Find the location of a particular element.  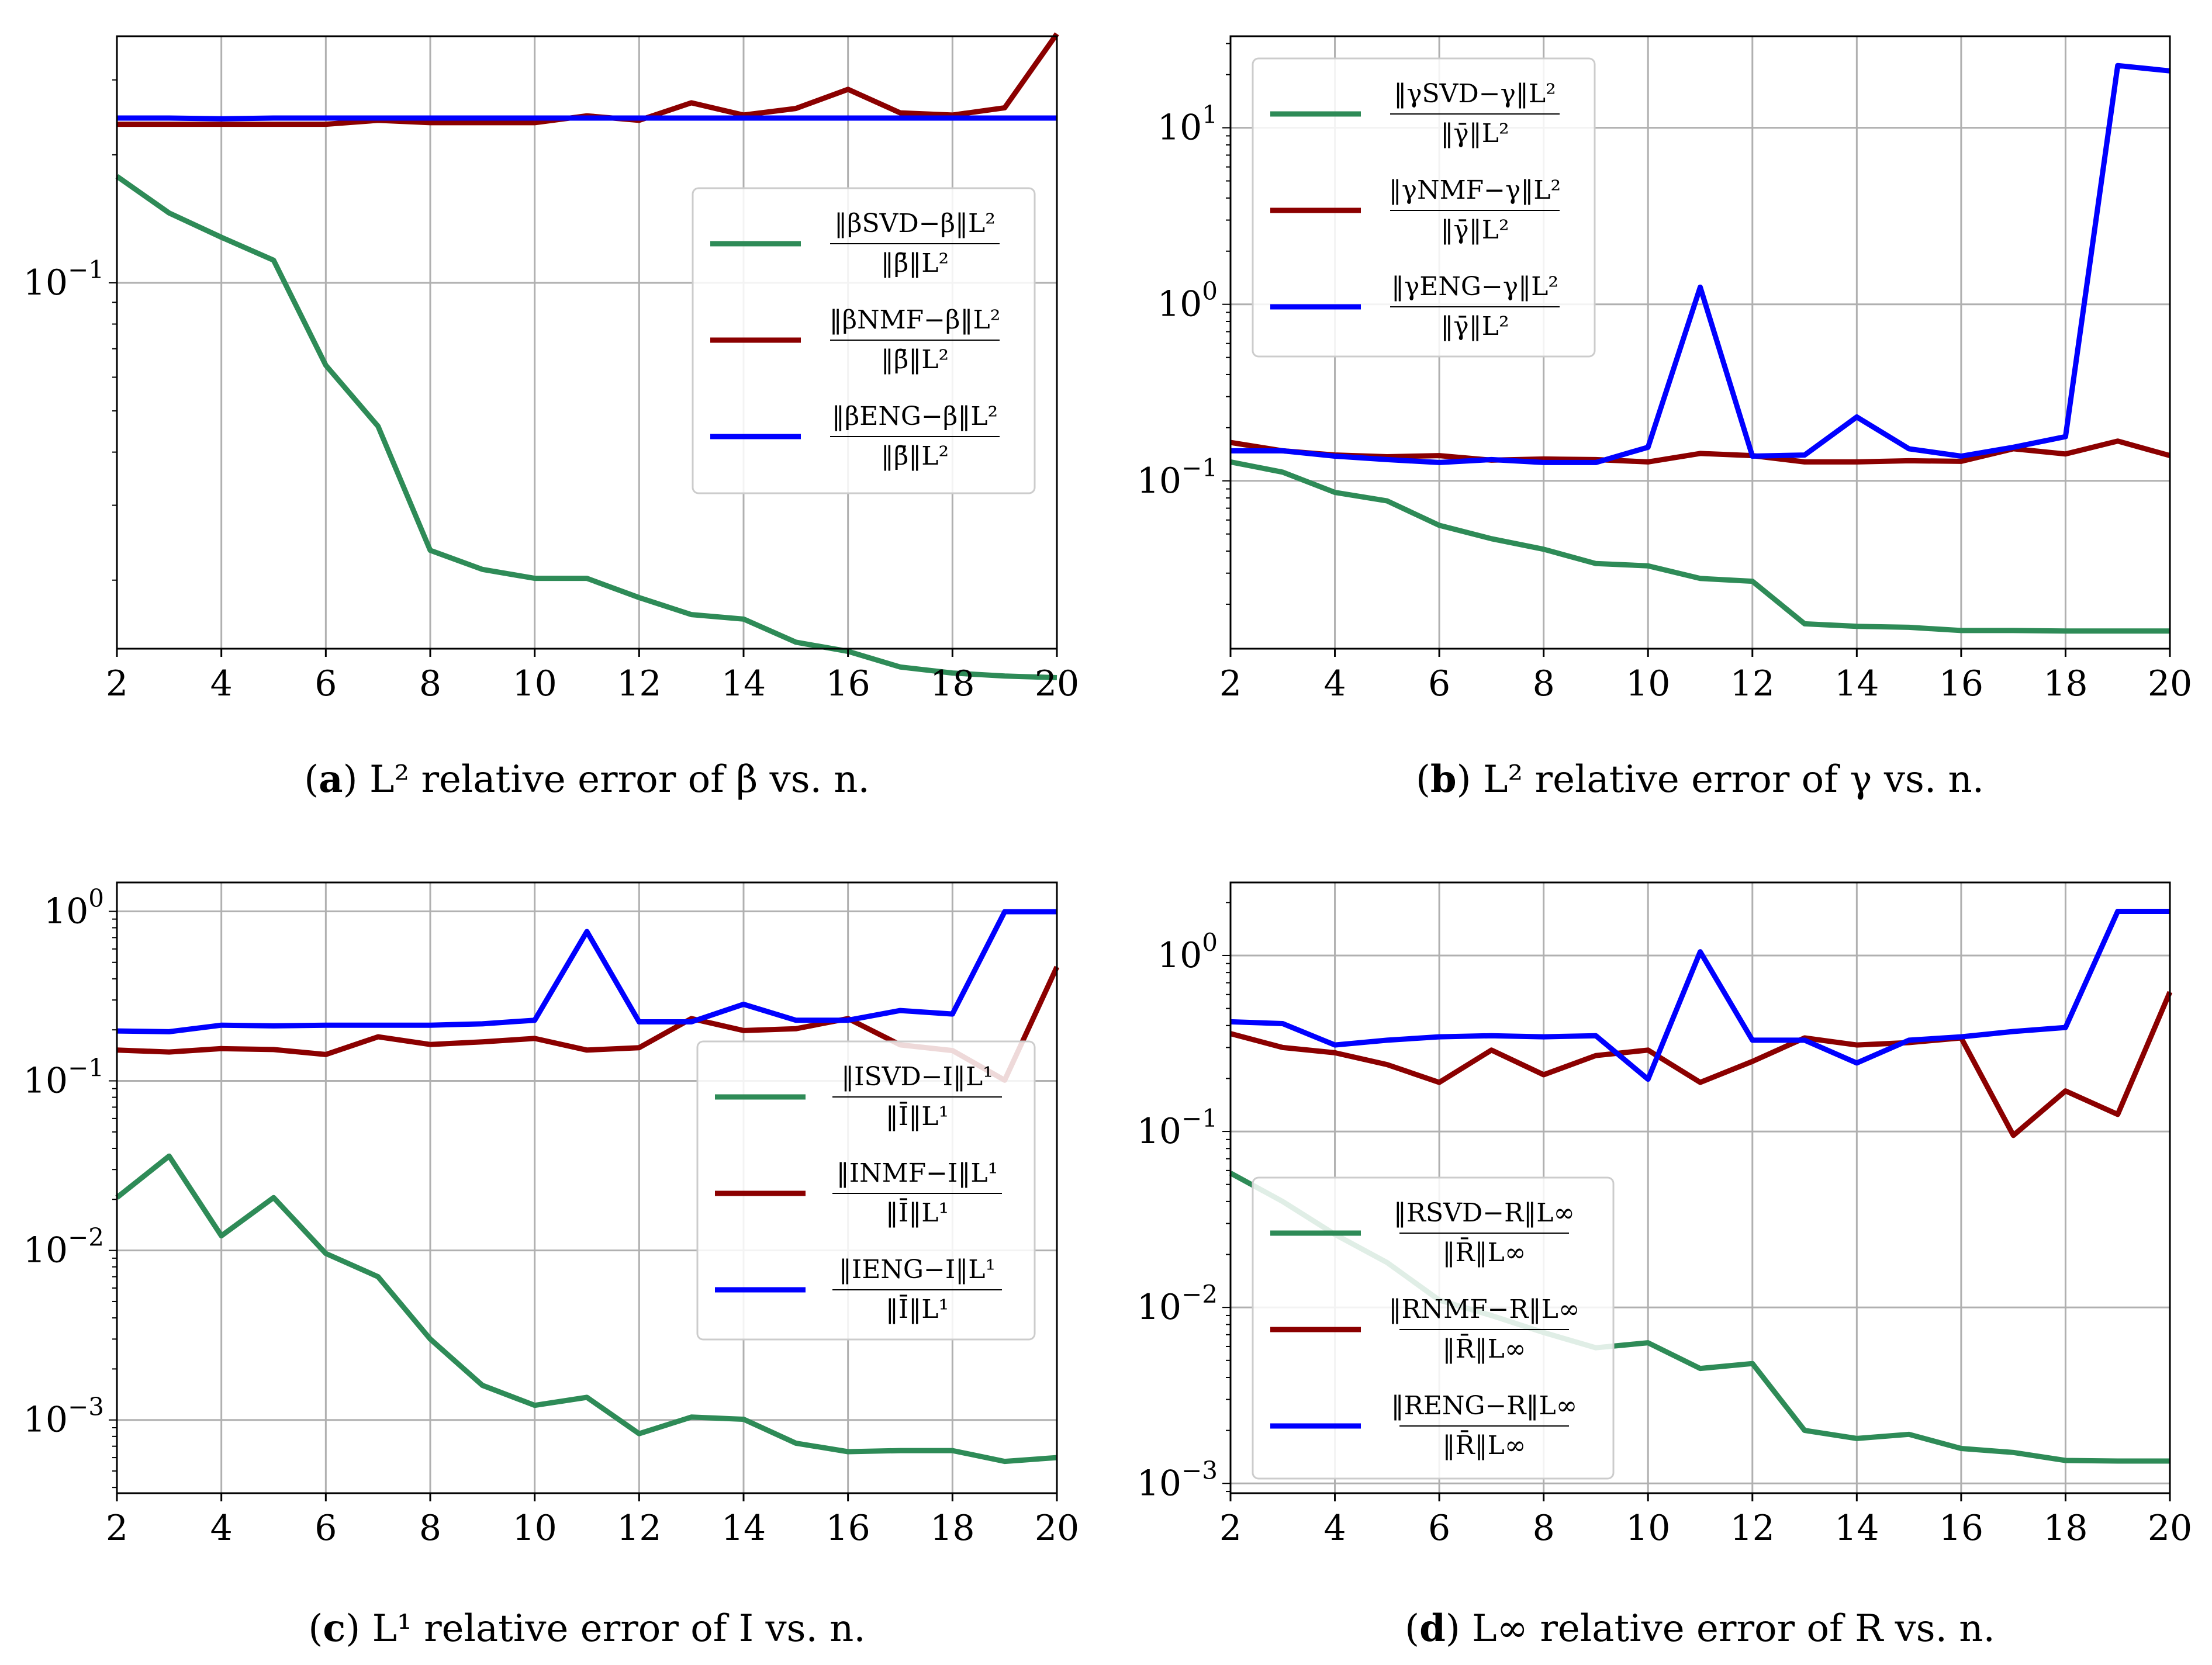

panel-b-caption: (b) L² relative error of γ vs. n. is located at coordinates (1700, 779).